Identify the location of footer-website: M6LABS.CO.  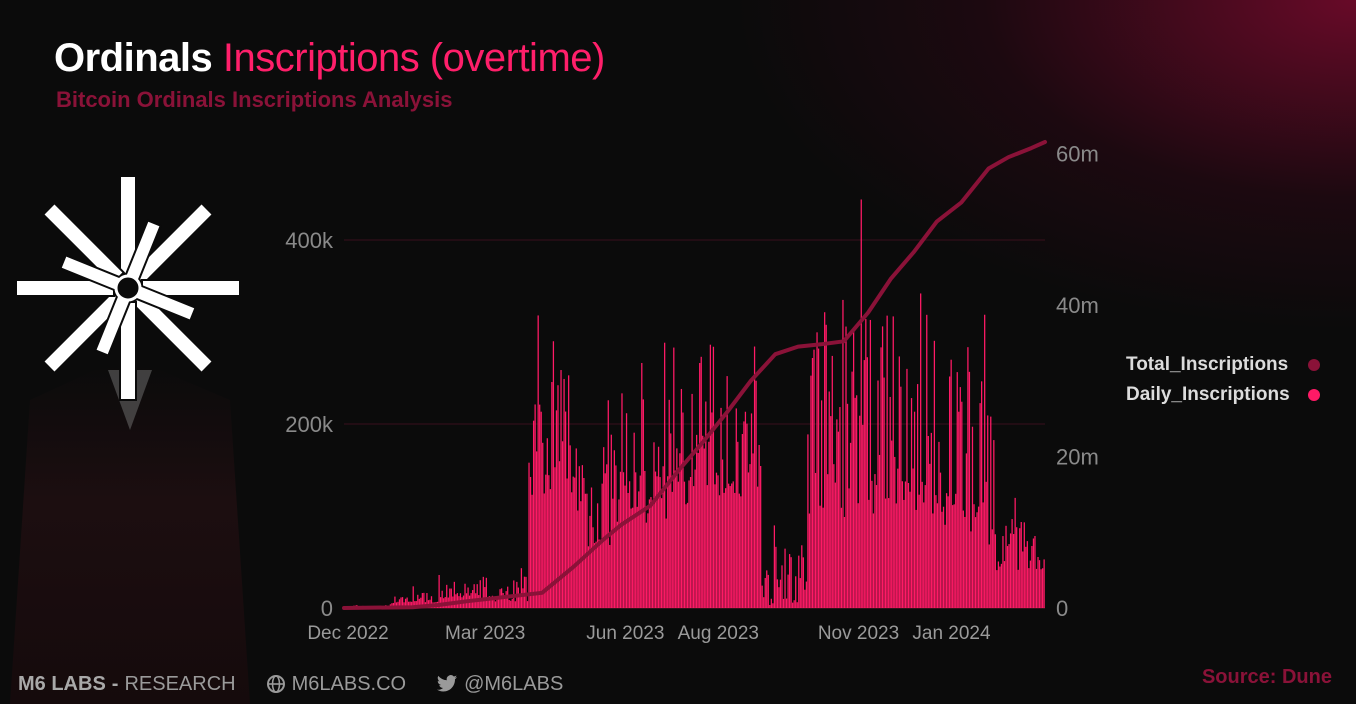
(336, 684).